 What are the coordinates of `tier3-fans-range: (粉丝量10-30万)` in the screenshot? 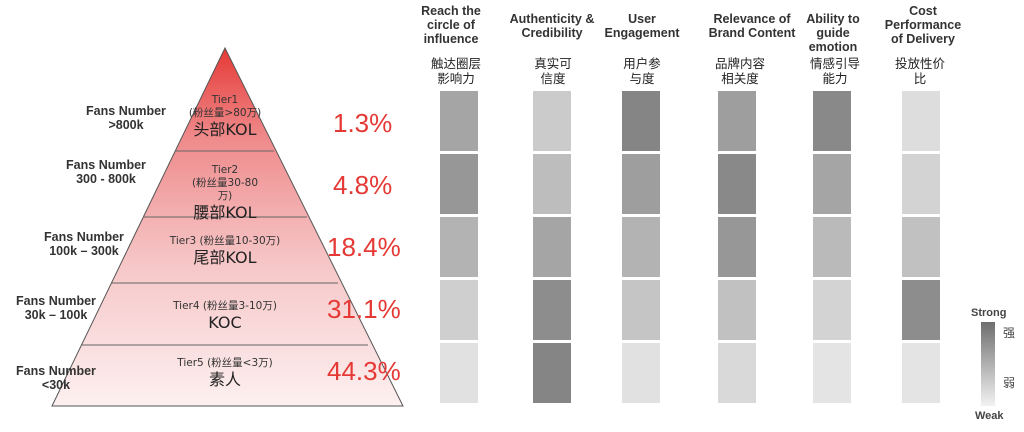 It's located at (240, 241).